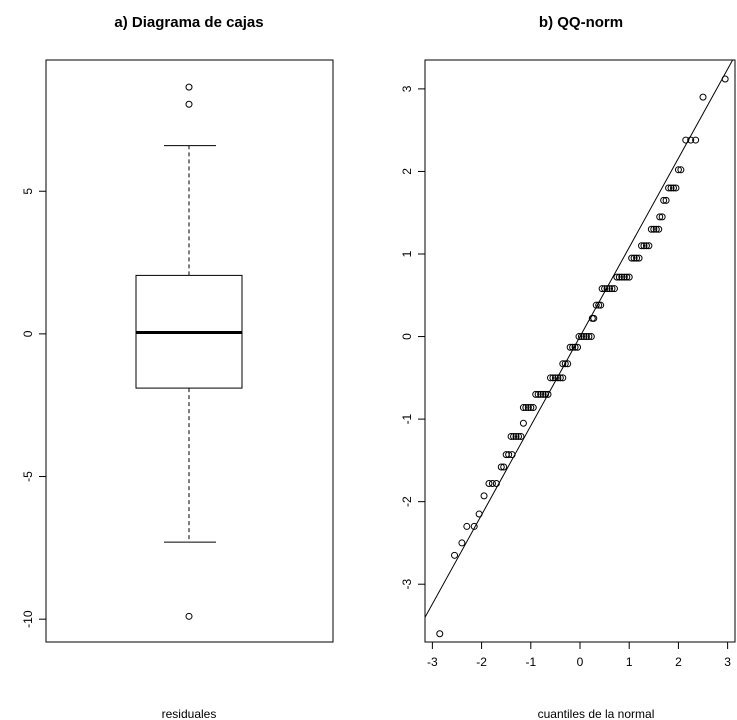  Describe the element at coordinates (432, 662) in the screenshot. I see `x-tick-label: -3` at that location.